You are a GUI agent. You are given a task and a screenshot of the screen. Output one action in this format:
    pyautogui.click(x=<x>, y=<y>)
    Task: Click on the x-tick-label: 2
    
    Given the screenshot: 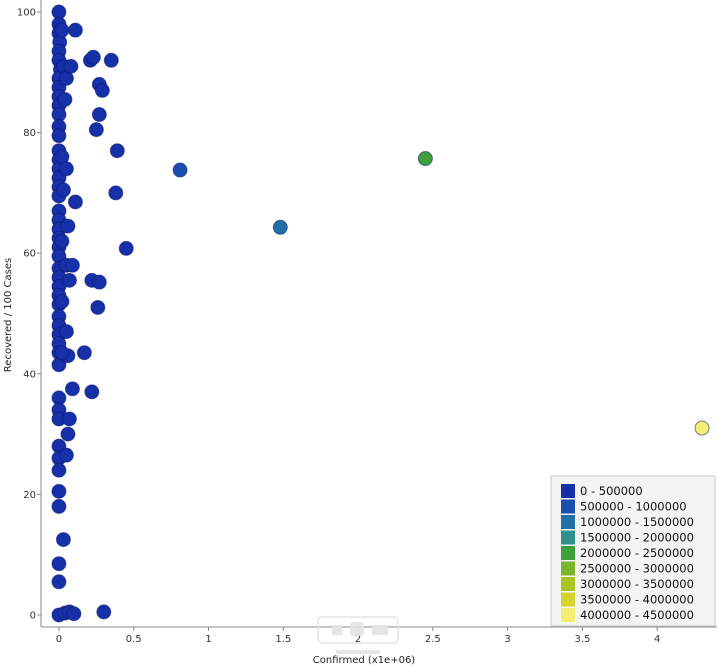 What is the action you would take?
    pyautogui.click(x=358, y=639)
    